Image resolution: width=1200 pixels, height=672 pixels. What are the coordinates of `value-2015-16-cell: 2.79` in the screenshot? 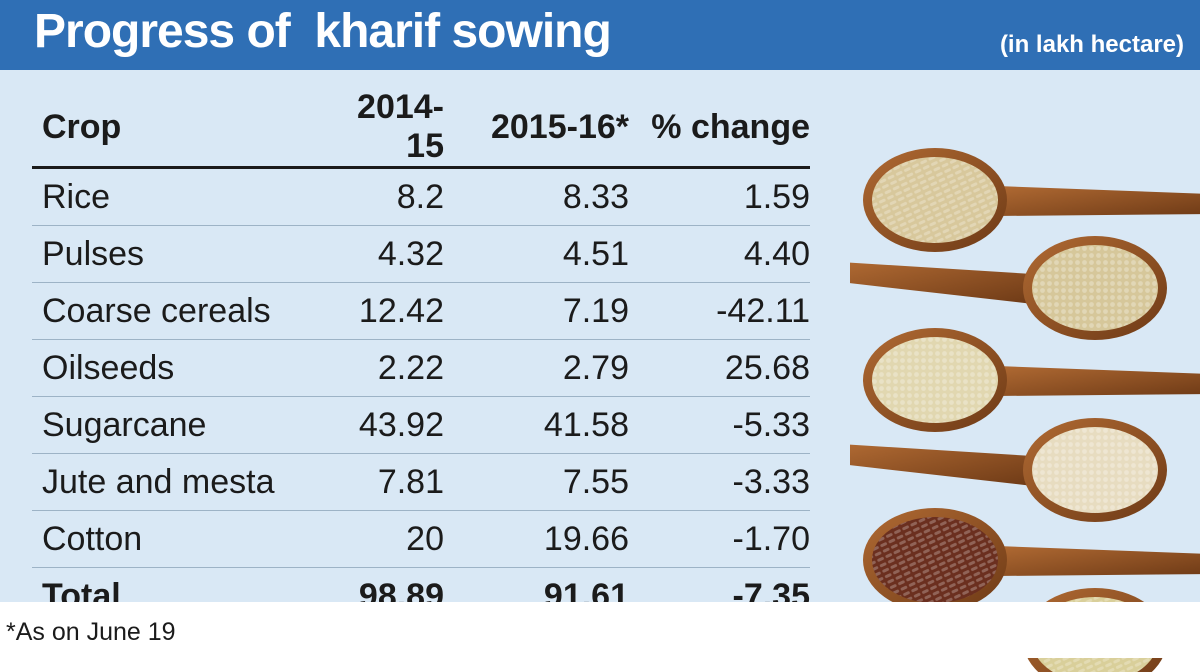 It's located at (536, 368).